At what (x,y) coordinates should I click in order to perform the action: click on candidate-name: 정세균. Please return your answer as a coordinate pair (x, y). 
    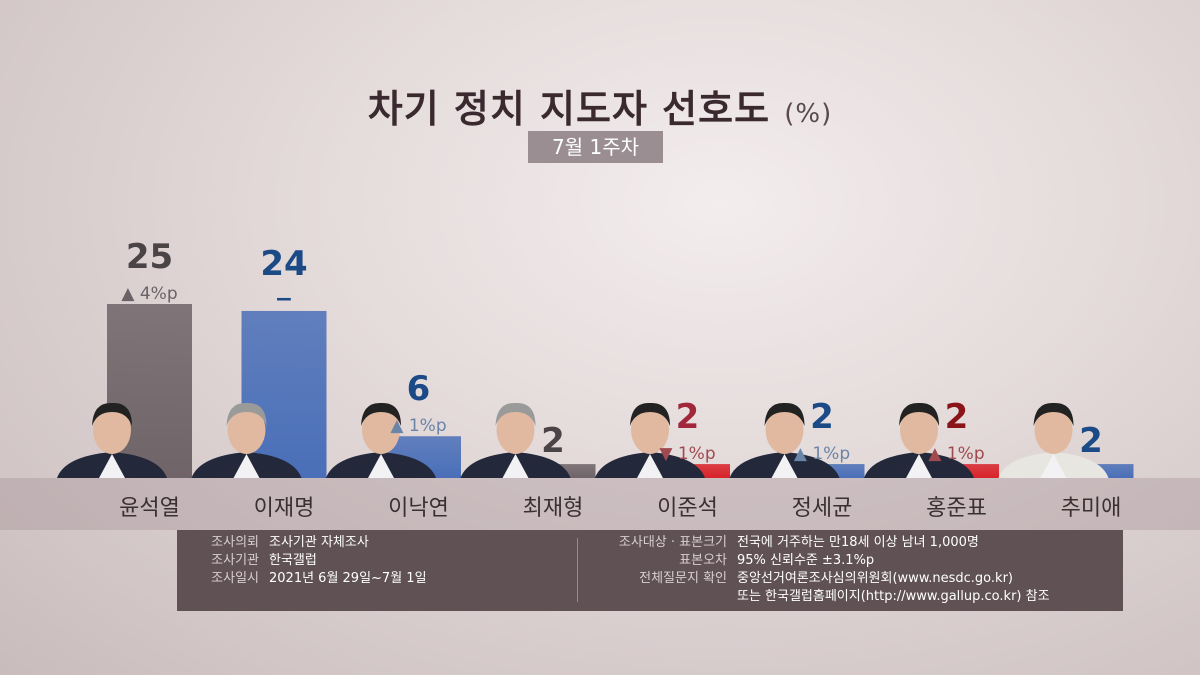
    Looking at the image, I should click on (822, 508).